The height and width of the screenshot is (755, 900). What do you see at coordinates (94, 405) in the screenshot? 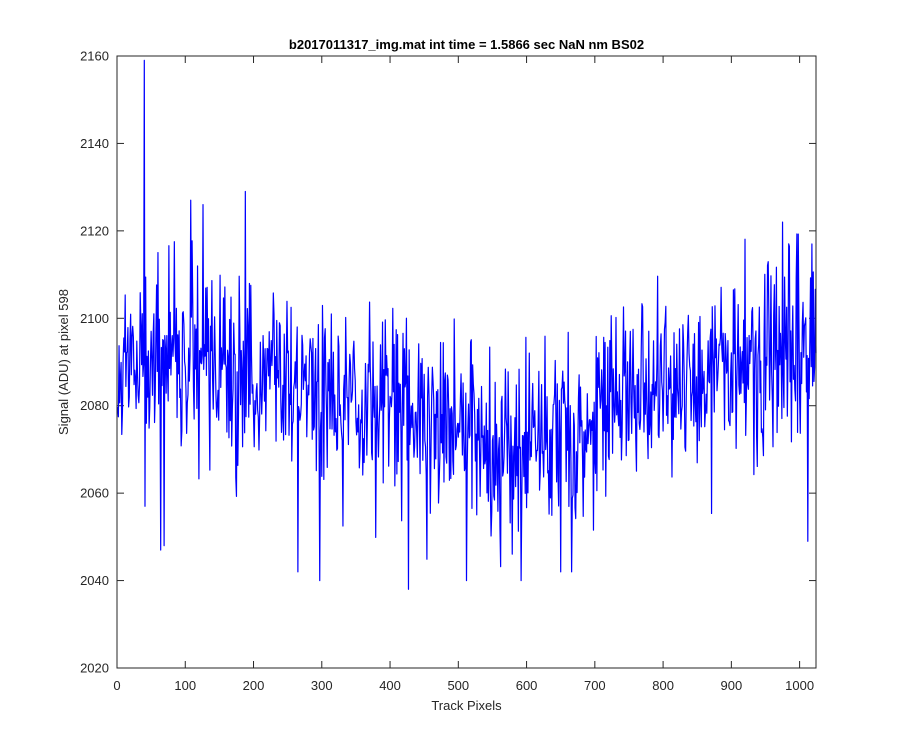
I see `y-tick-label: 2080` at bounding box center [94, 405].